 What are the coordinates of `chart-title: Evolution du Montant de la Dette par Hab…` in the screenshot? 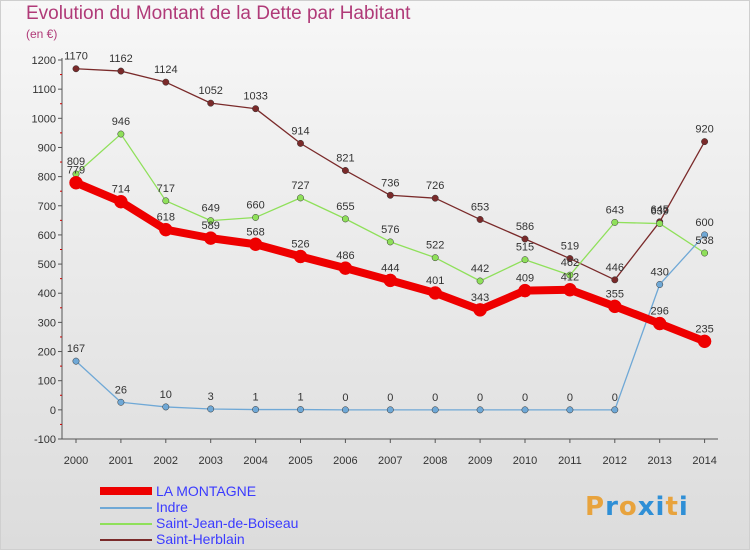 It's located at (218, 13).